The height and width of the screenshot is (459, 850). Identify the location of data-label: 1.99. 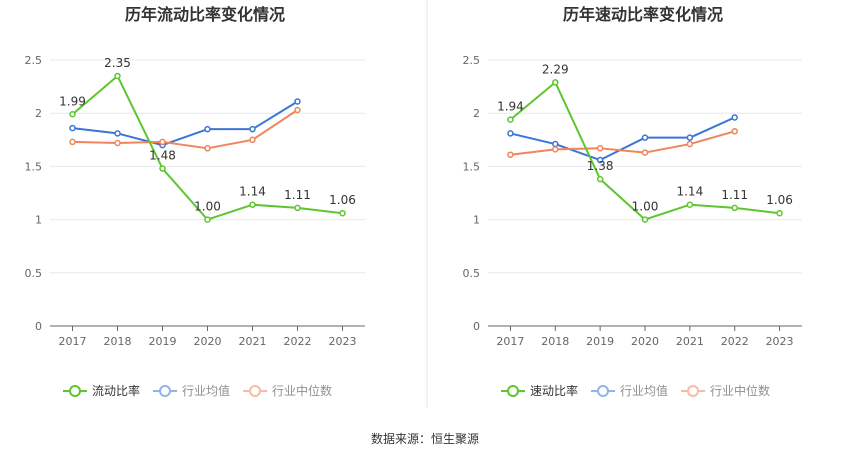
(72, 101).